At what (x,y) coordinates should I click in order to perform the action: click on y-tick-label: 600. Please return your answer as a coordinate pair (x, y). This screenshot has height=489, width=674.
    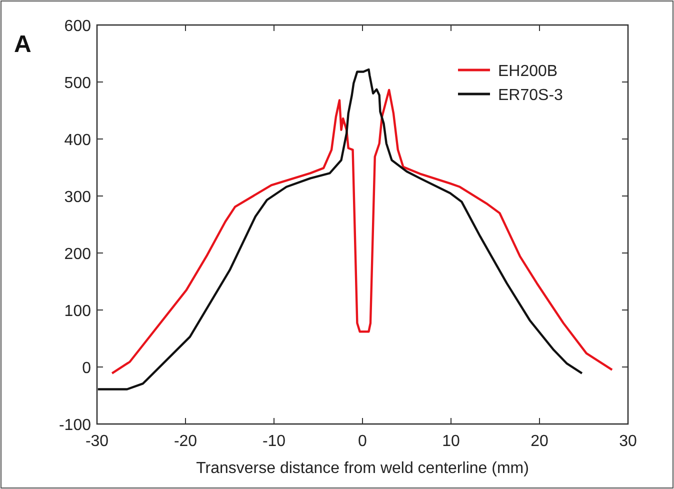
    Looking at the image, I should click on (78, 26).